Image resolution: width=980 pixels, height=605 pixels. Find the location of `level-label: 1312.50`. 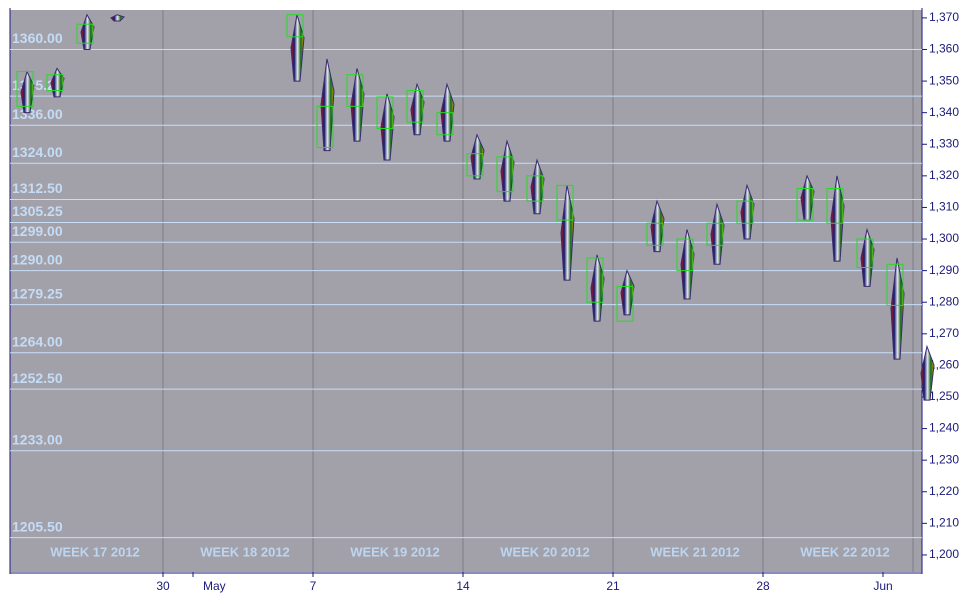

level-label: 1312.50 is located at coordinates (37, 188).